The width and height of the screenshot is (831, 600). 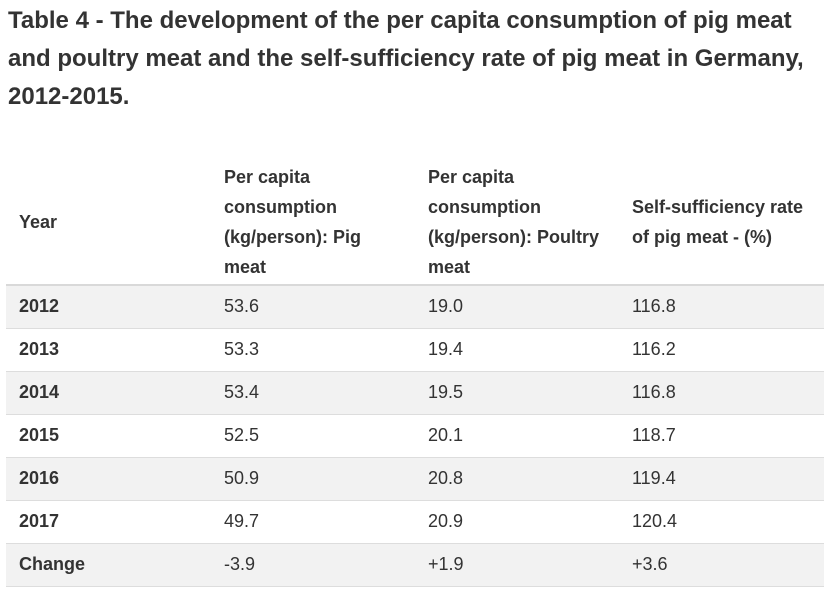 What do you see at coordinates (313, 393) in the screenshot?
I see `cell-pig-meat: 53.4` at bounding box center [313, 393].